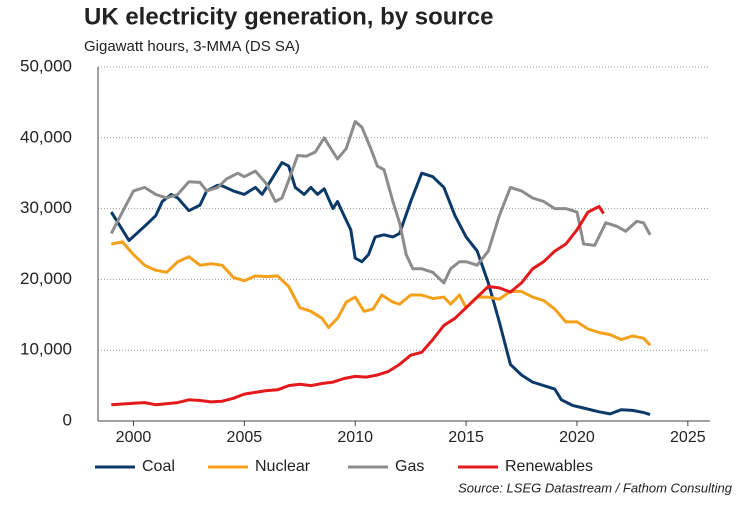 Image resolution: width=750 pixels, height=505 pixels. I want to click on legend-label: Renewables, so click(549, 466).